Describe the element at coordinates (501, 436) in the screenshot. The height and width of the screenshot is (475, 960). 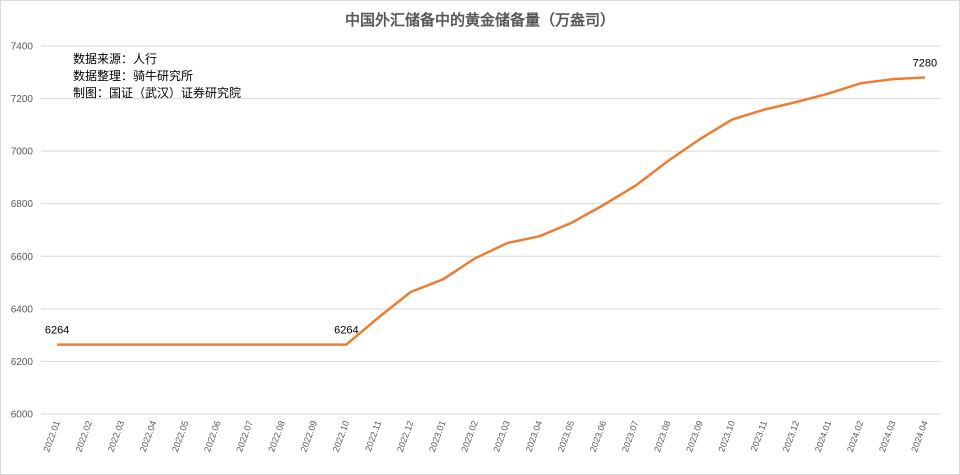
I see `x-tick-label: 2023.03` at that location.